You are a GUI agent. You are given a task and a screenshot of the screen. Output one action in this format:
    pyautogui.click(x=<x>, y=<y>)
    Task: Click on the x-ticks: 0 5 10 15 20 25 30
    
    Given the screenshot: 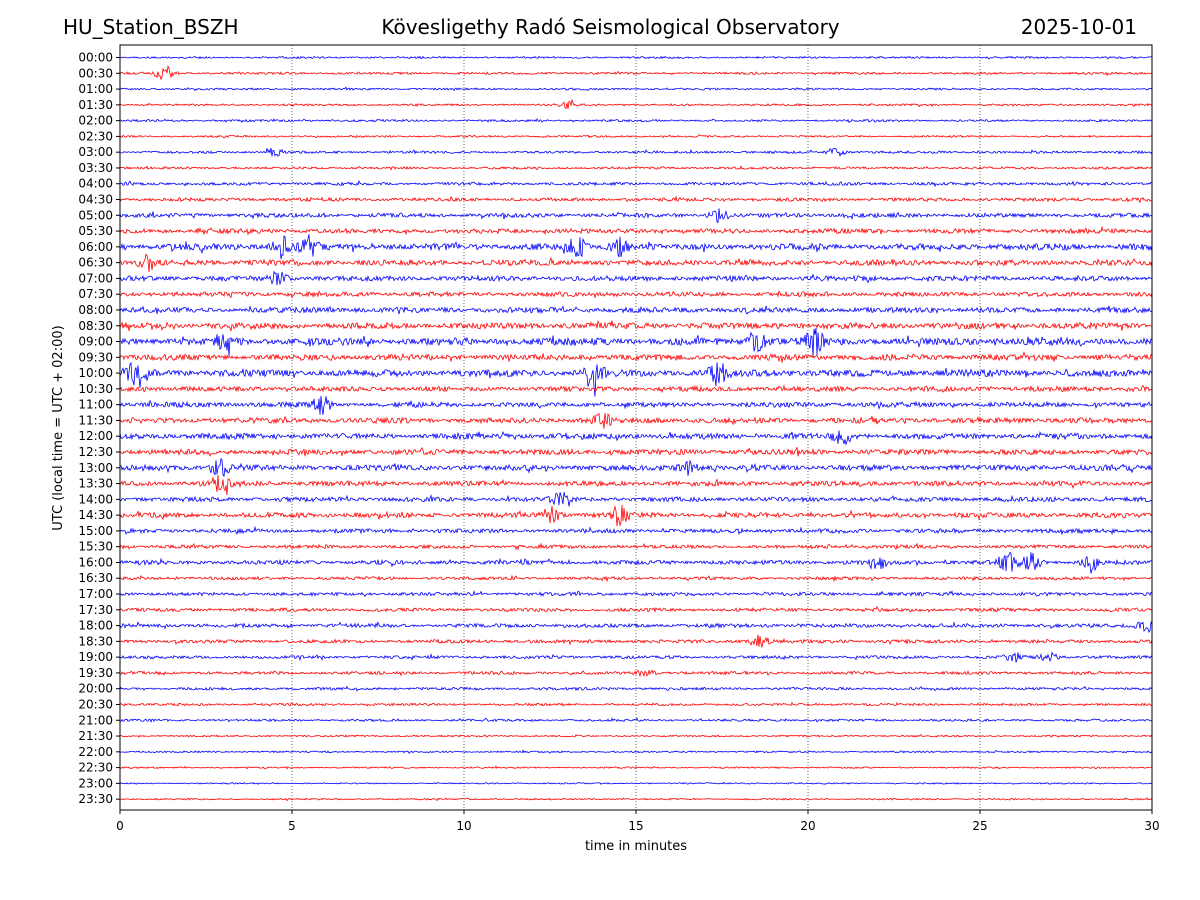 What is the action you would take?
    pyautogui.click(x=638, y=821)
    